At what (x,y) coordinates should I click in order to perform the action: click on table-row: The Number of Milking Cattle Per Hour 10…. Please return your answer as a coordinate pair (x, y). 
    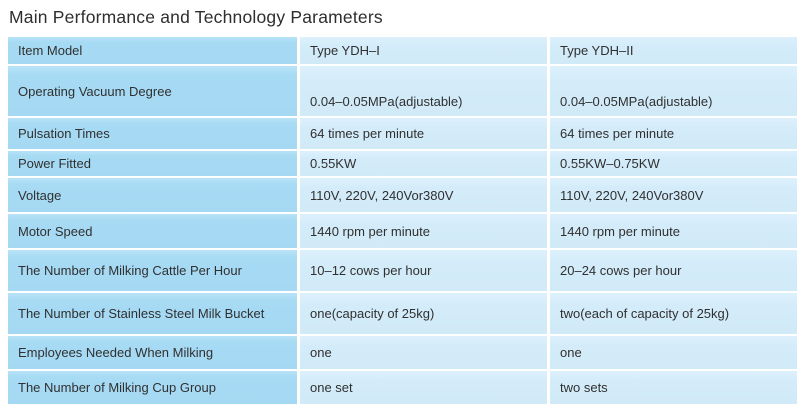
    Looking at the image, I should click on (402, 270).